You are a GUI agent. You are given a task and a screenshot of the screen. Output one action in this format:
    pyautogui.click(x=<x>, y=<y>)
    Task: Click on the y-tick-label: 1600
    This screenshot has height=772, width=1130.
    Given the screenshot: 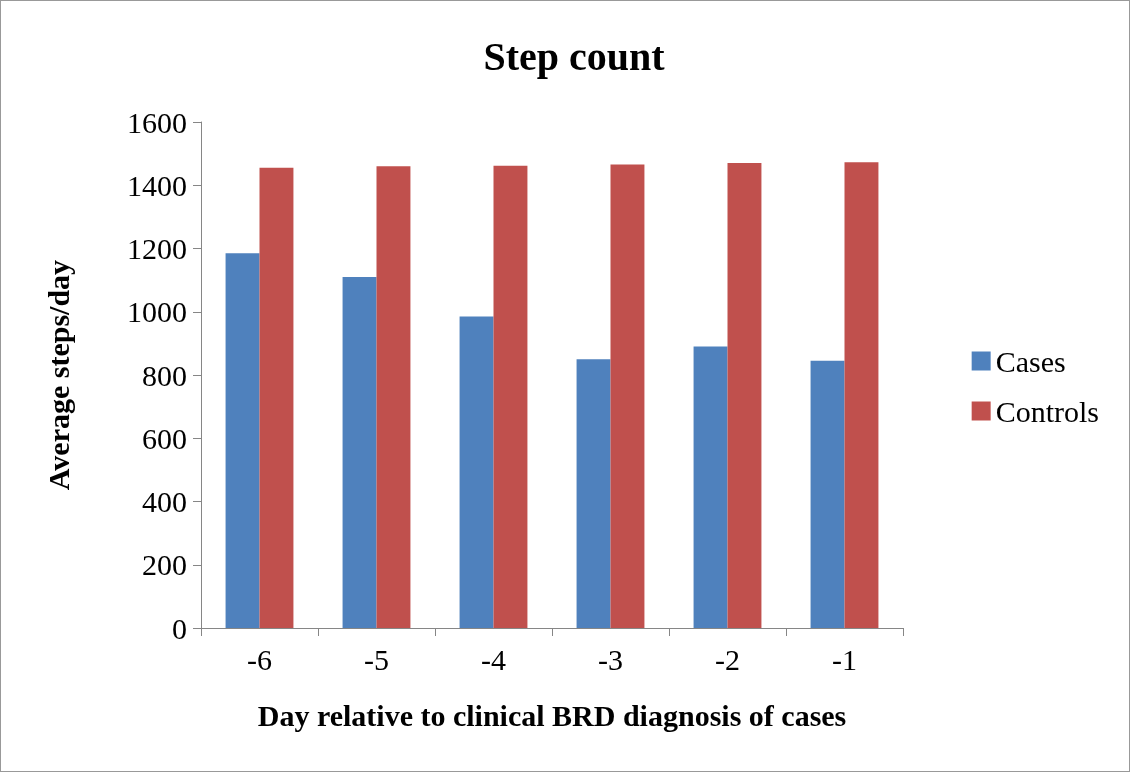 What is the action you would take?
    pyautogui.click(x=157, y=122)
    